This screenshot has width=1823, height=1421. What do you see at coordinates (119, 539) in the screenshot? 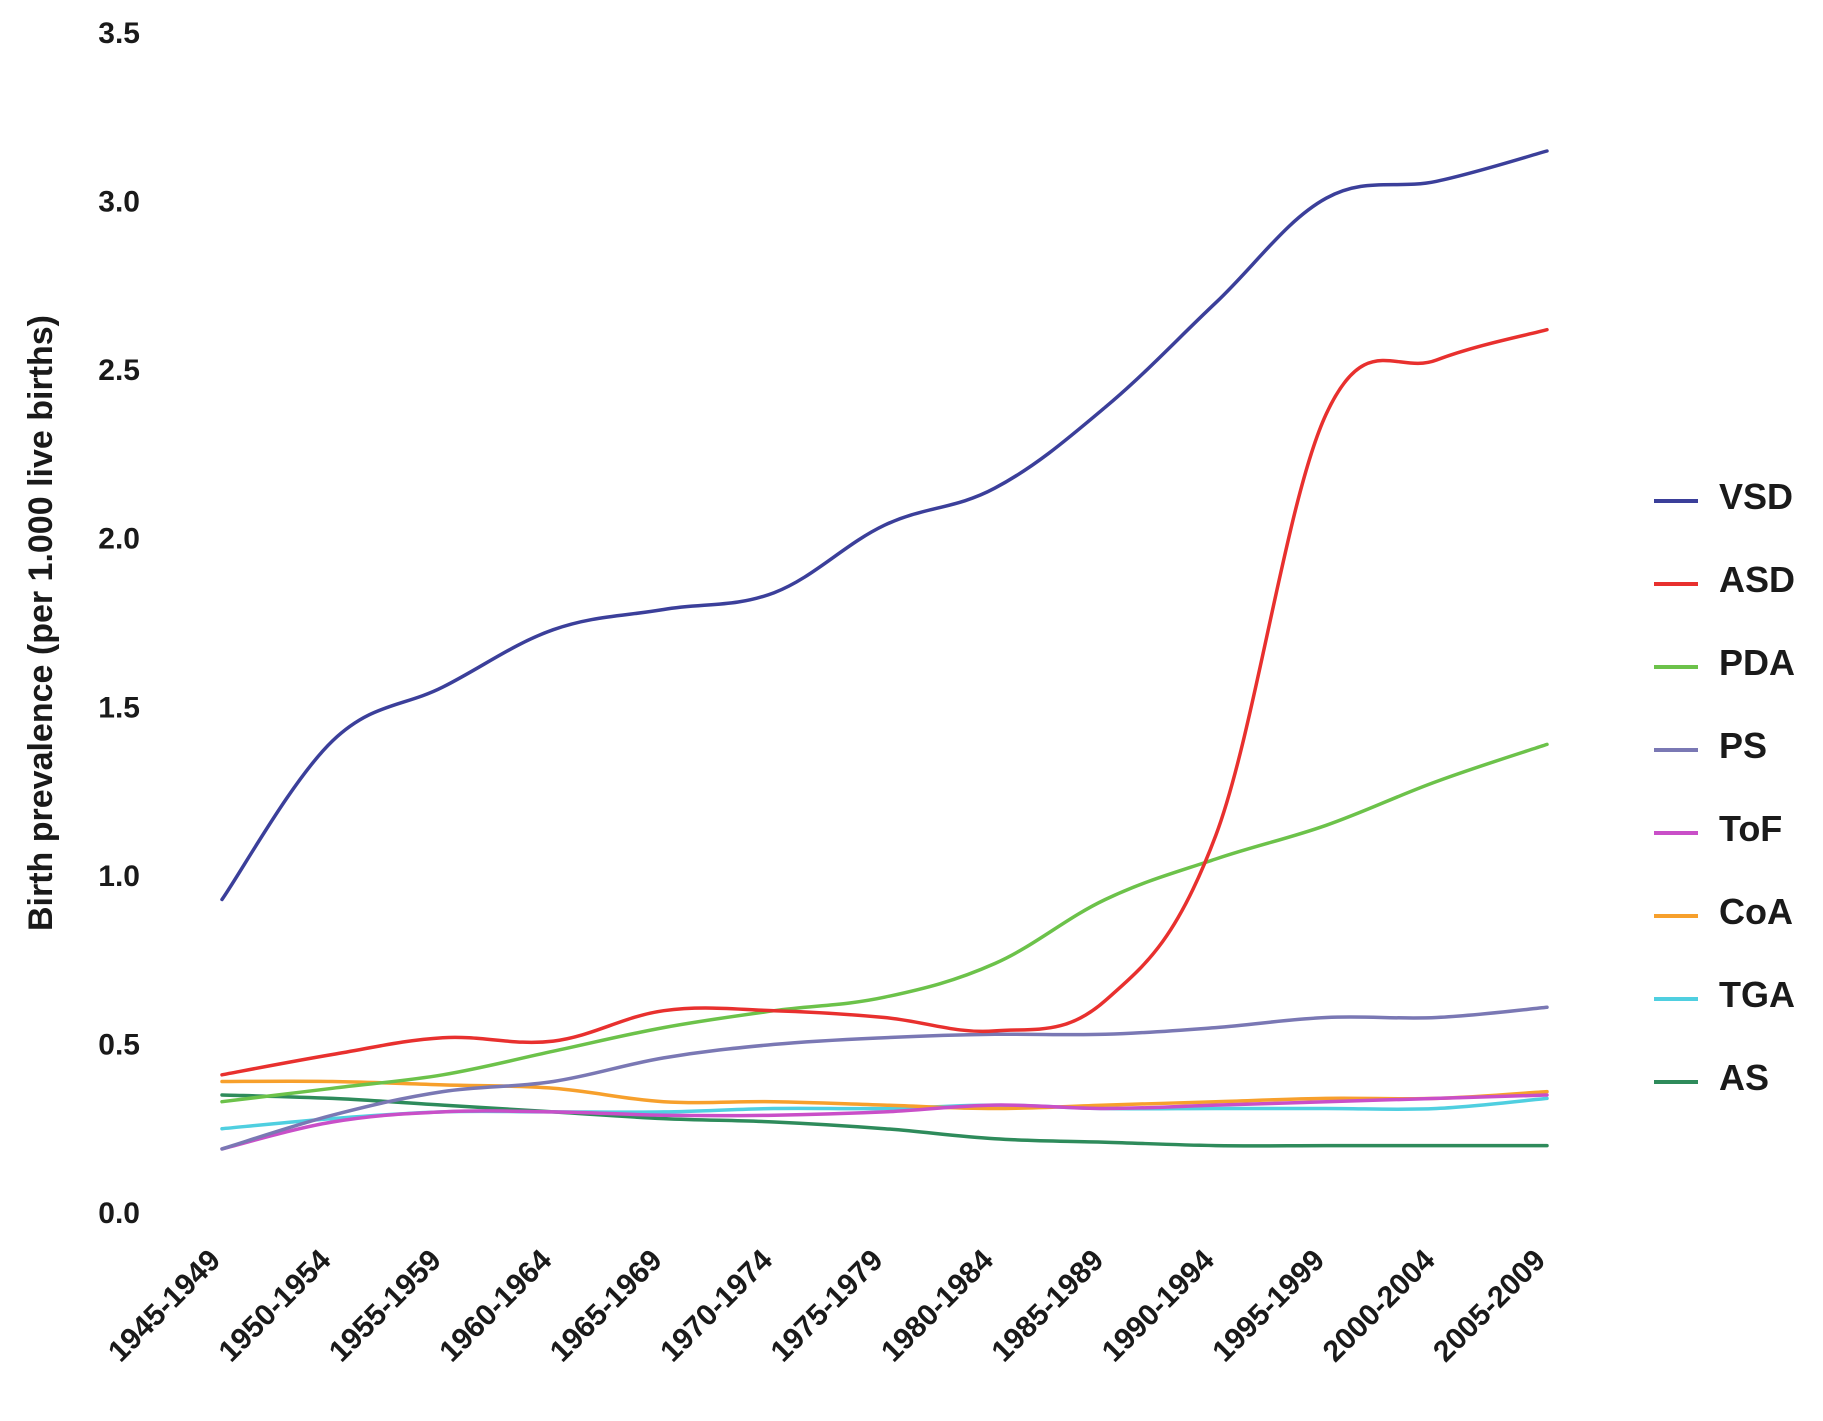
I see `y-tick-label: 2.0` at bounding box center [119, 539].